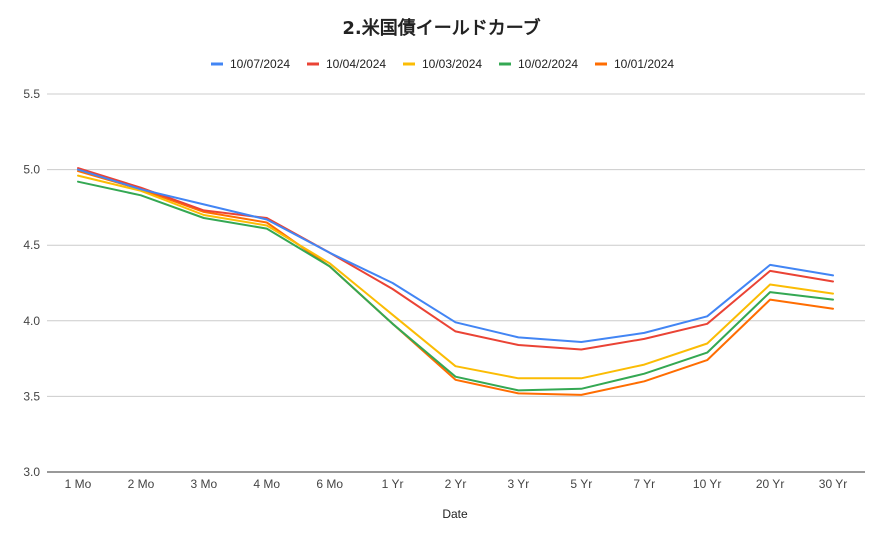  I want to click on y-tick-label: 5.5, so click(31, 94).